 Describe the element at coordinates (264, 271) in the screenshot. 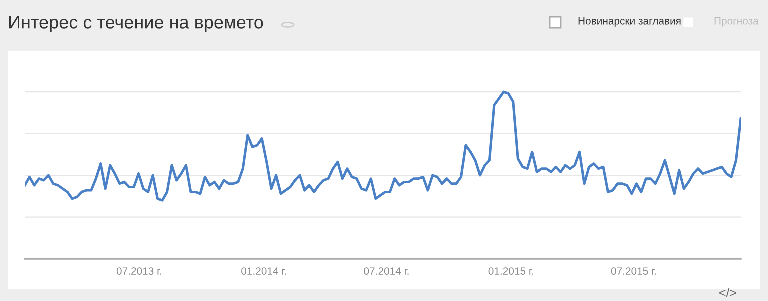

I see `x-tick-label: 01.2014 г.` at that location.